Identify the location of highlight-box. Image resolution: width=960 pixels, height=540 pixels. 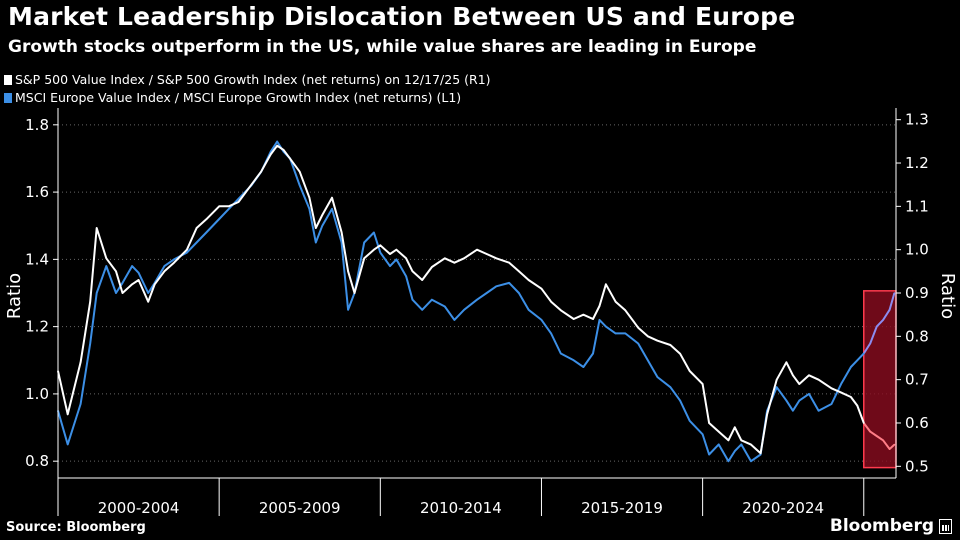
(880, 379).